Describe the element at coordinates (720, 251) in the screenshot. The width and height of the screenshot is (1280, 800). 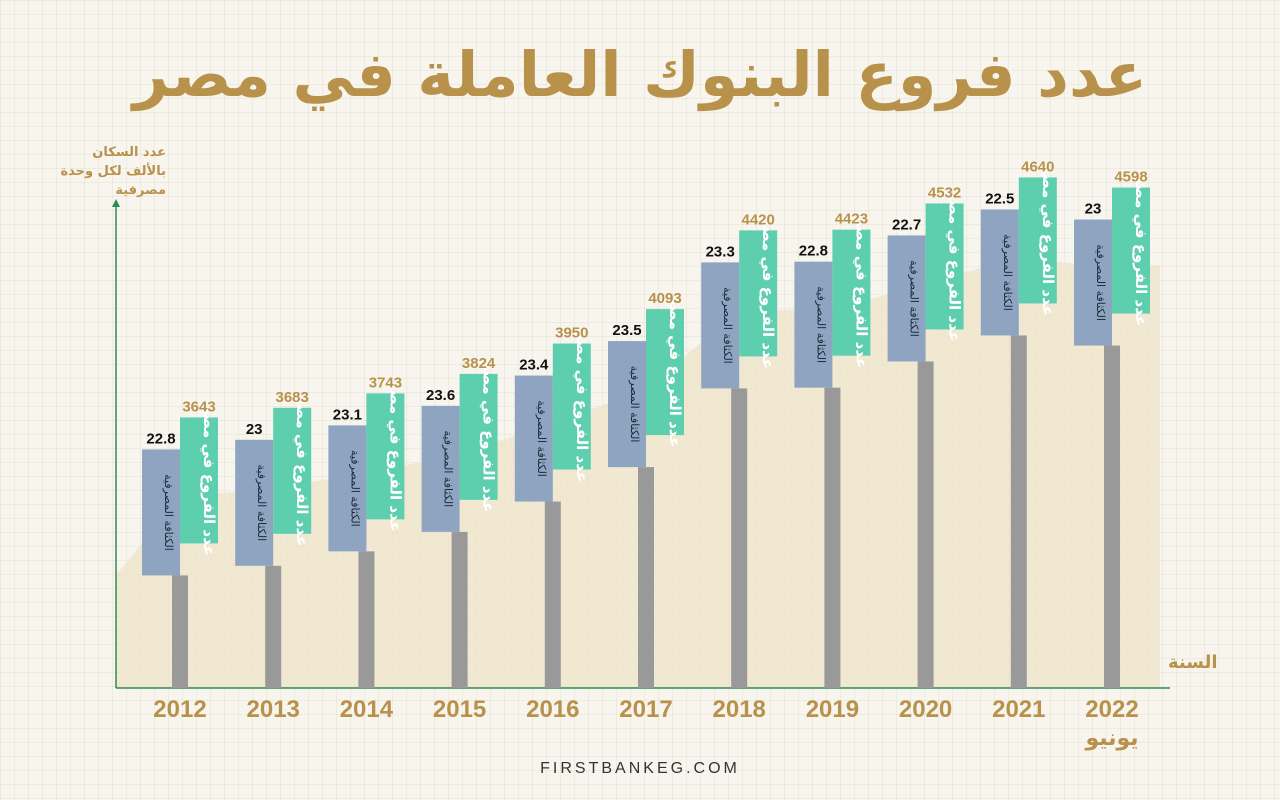
I see `density-value-label: 23.3` at that location.